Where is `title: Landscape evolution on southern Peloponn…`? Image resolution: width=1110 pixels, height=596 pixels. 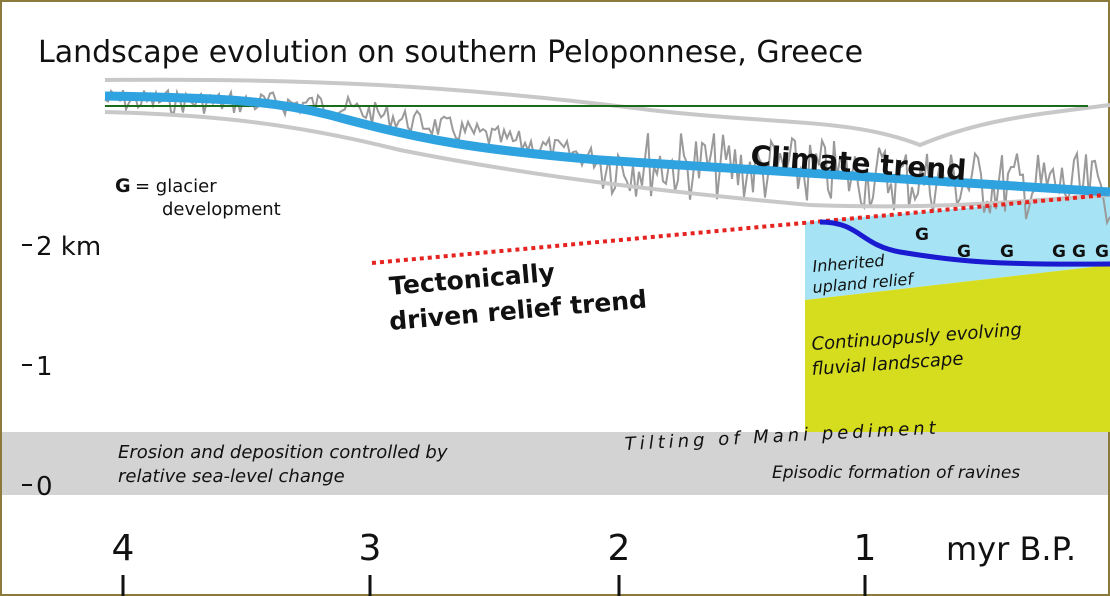
title: Landscape evolution on southern Peloponn… is located at coordinates (450, 52).